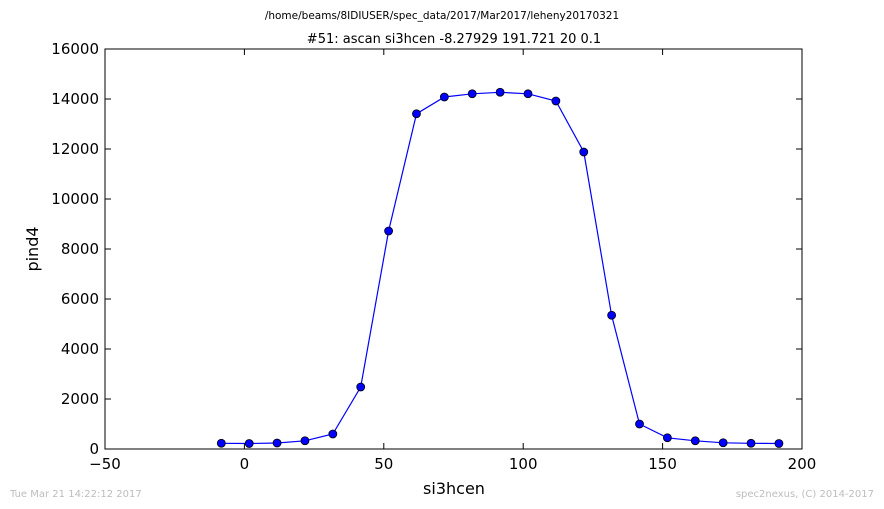 The image size is (884, 509). Describe the element at coordinates (80, 399) in the screenshot. I see `y-tick-label: 2000` at that location.